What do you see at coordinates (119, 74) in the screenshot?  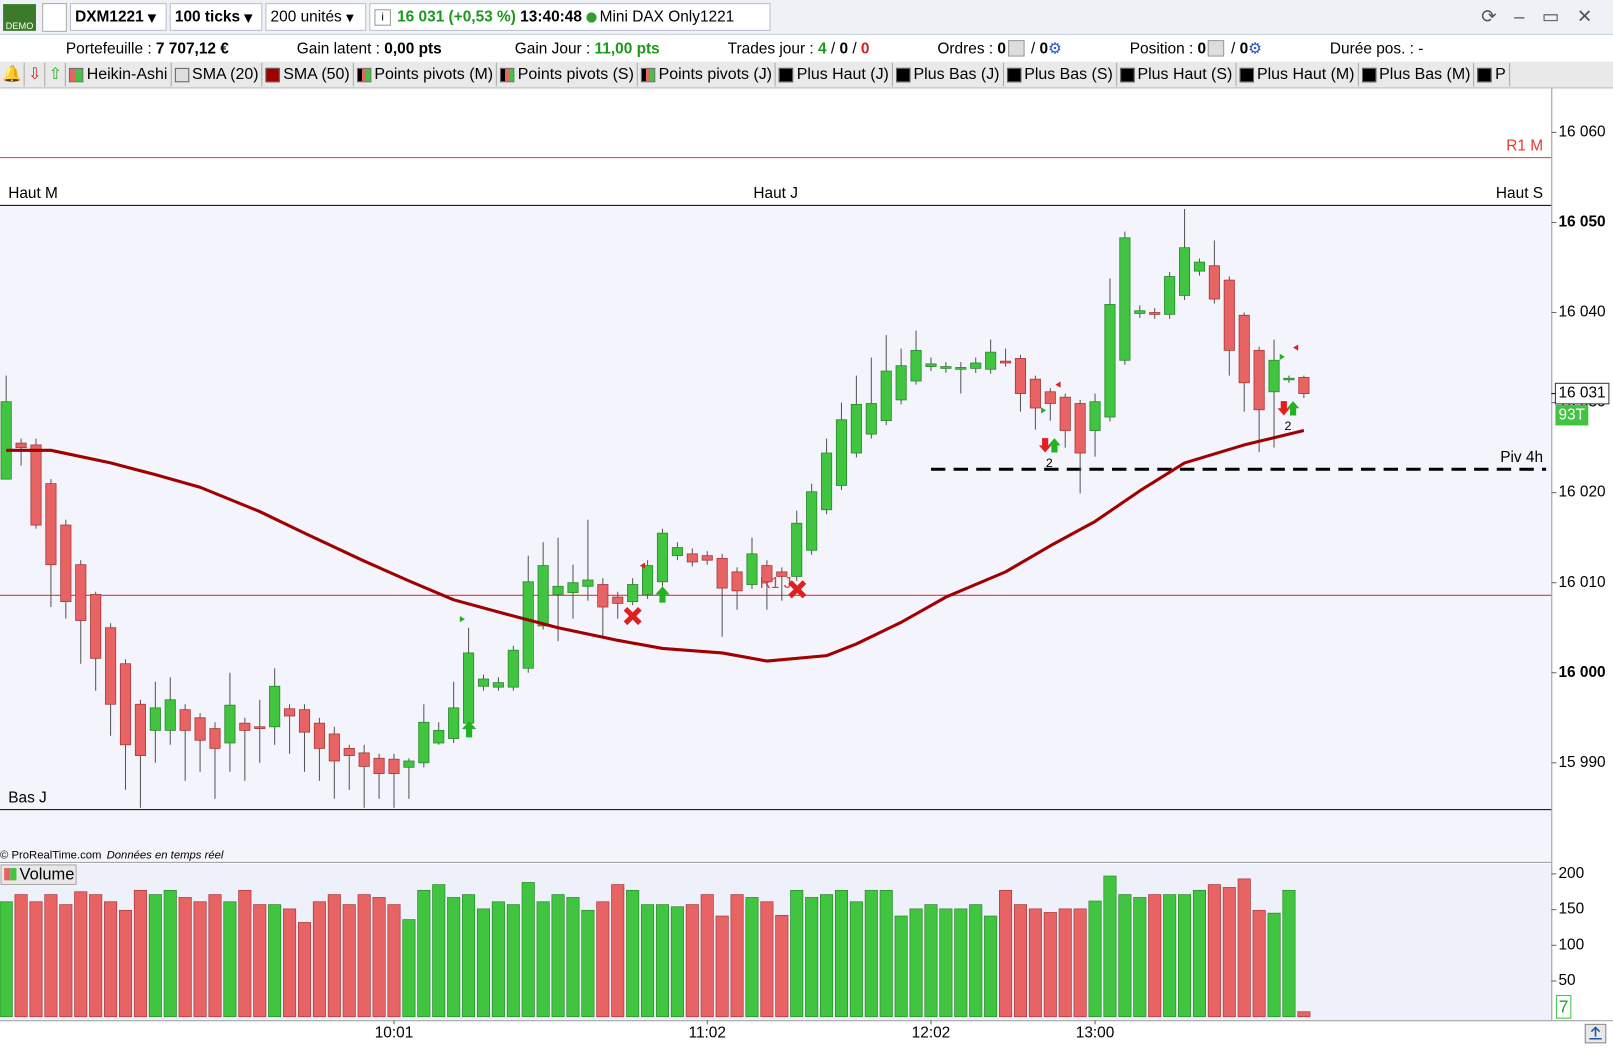 I see `indicator-tab: Heikin-Ashi` at bounding box center [119, 74].